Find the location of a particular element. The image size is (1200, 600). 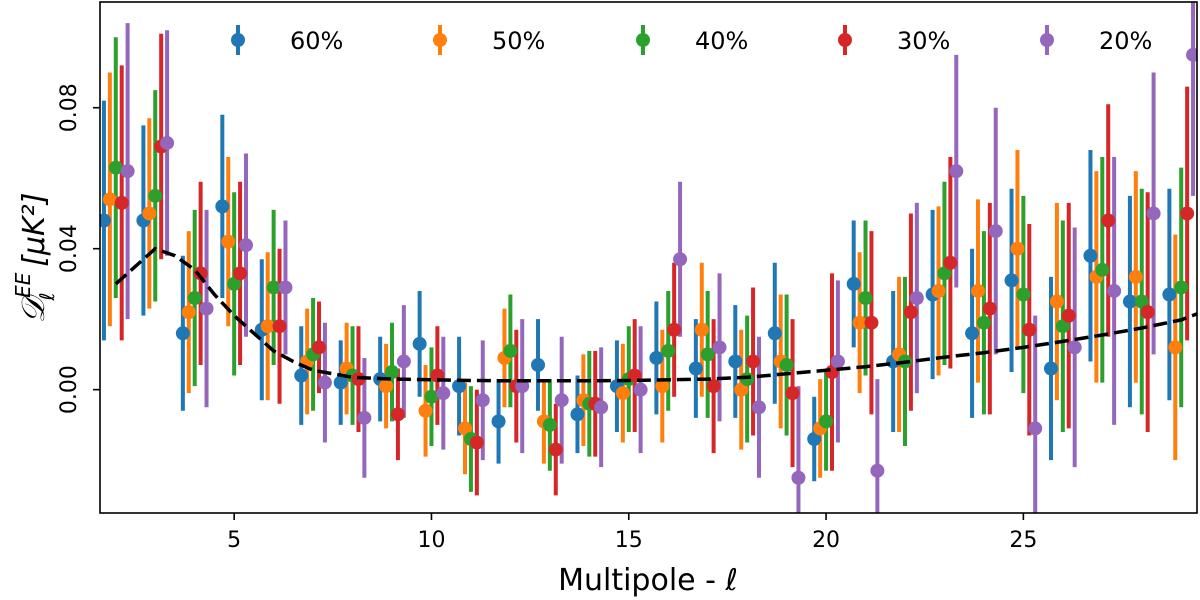

point-20pct-l3 is located at coordinates (167, 142).